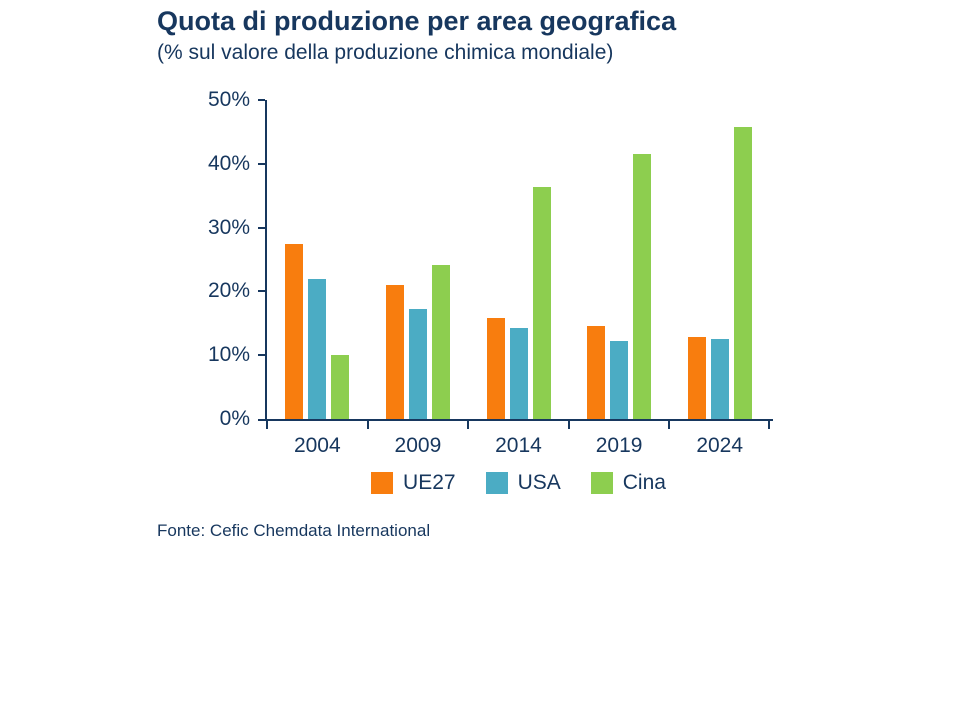 This screenshot has height=720, width=960. Describe the element at coordinates (228, 355) in the screenshot. I see `y-tick-label: 10%` at that location.